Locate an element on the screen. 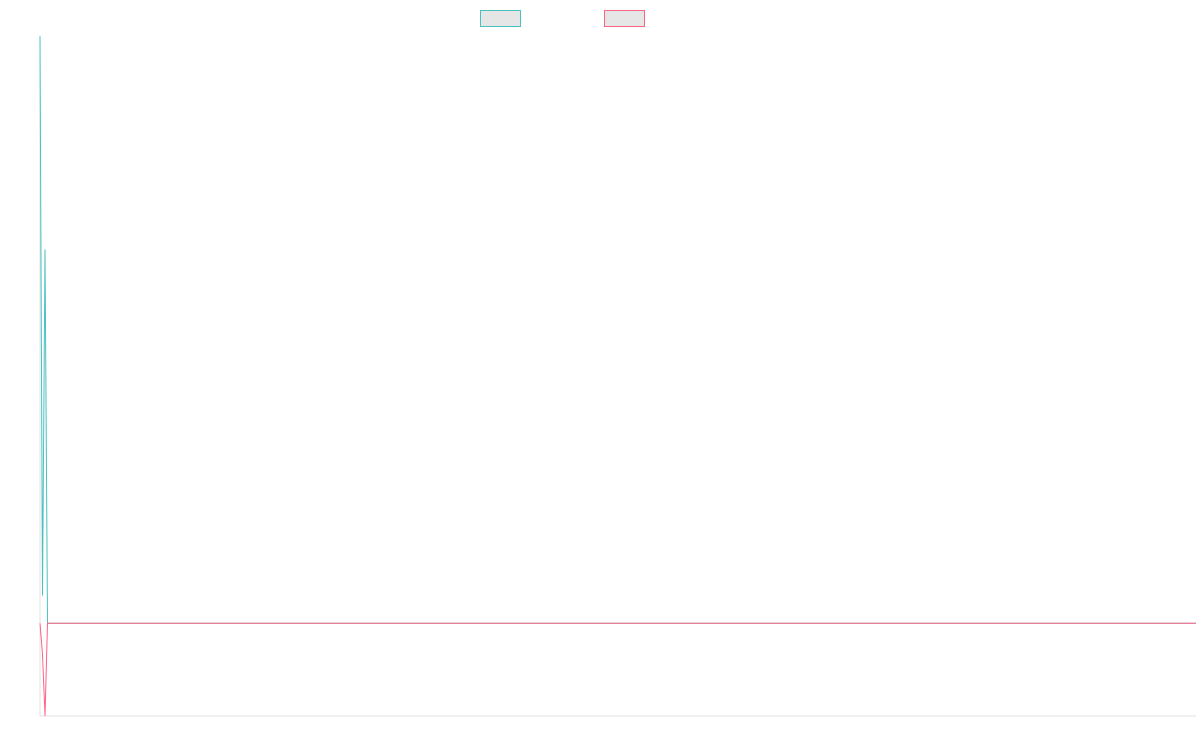  legend is located at coordinates (562, 18).